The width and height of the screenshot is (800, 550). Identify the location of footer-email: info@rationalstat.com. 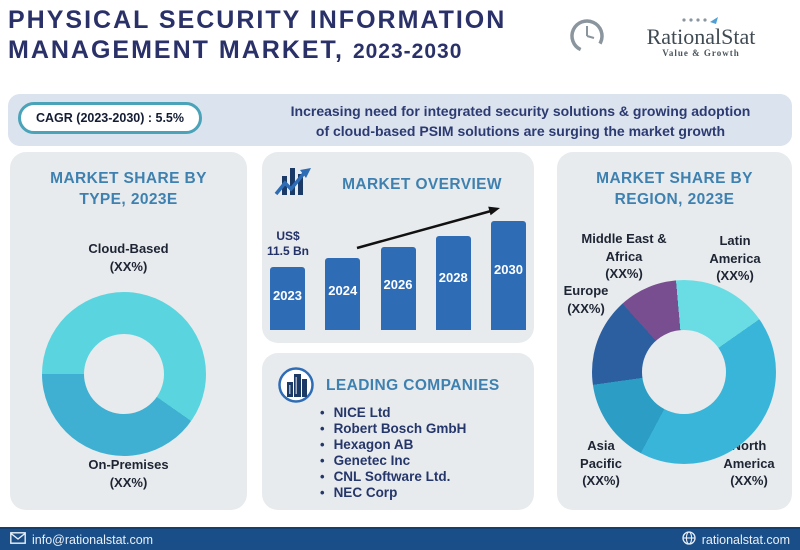
(81, 539).